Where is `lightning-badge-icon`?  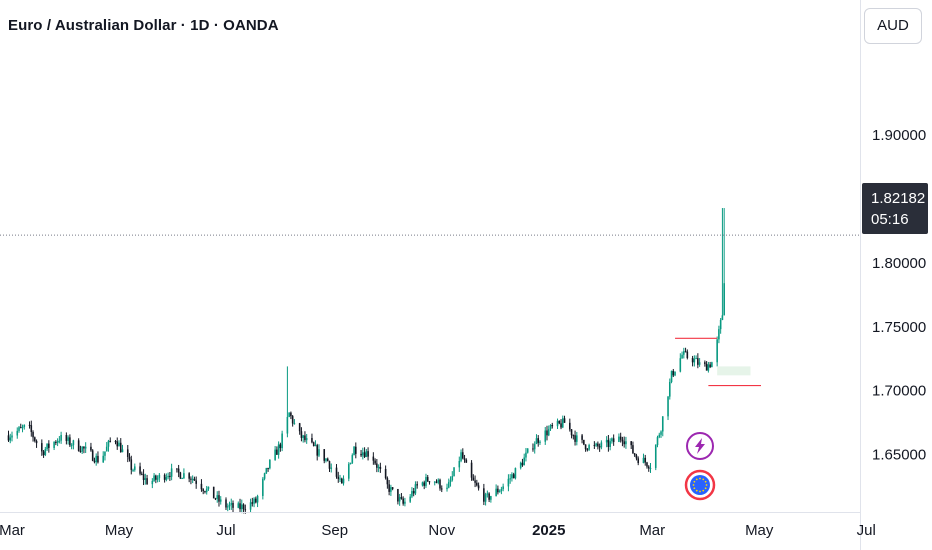 lightning-badge-icon is located at coordinates (700, 446).